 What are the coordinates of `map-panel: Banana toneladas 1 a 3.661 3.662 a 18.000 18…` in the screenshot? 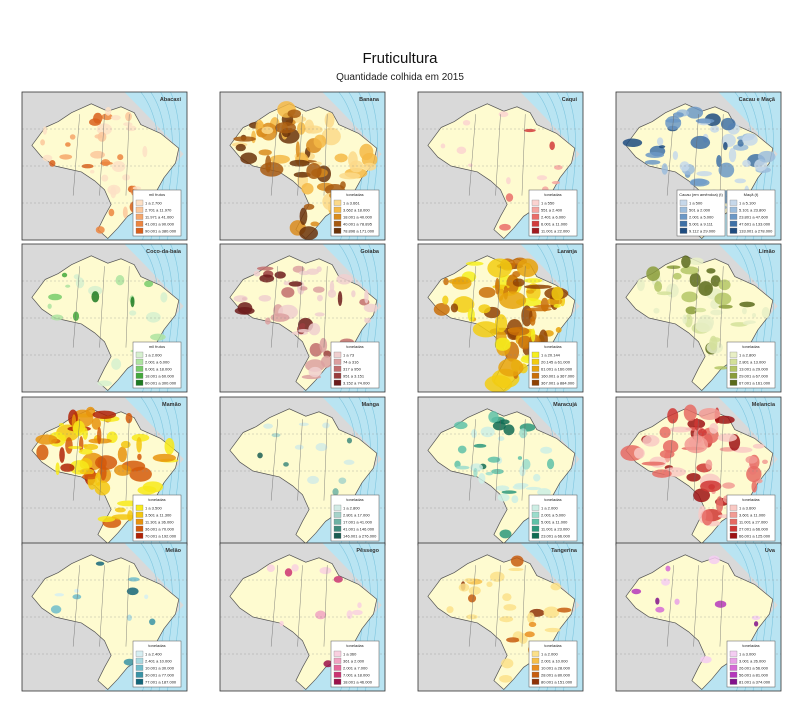 It's located at (302, 166).